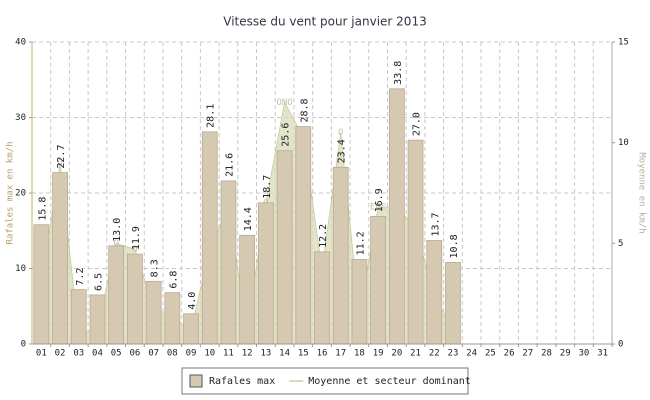  I want to click on value-label: 7.2, so click(80, 277).